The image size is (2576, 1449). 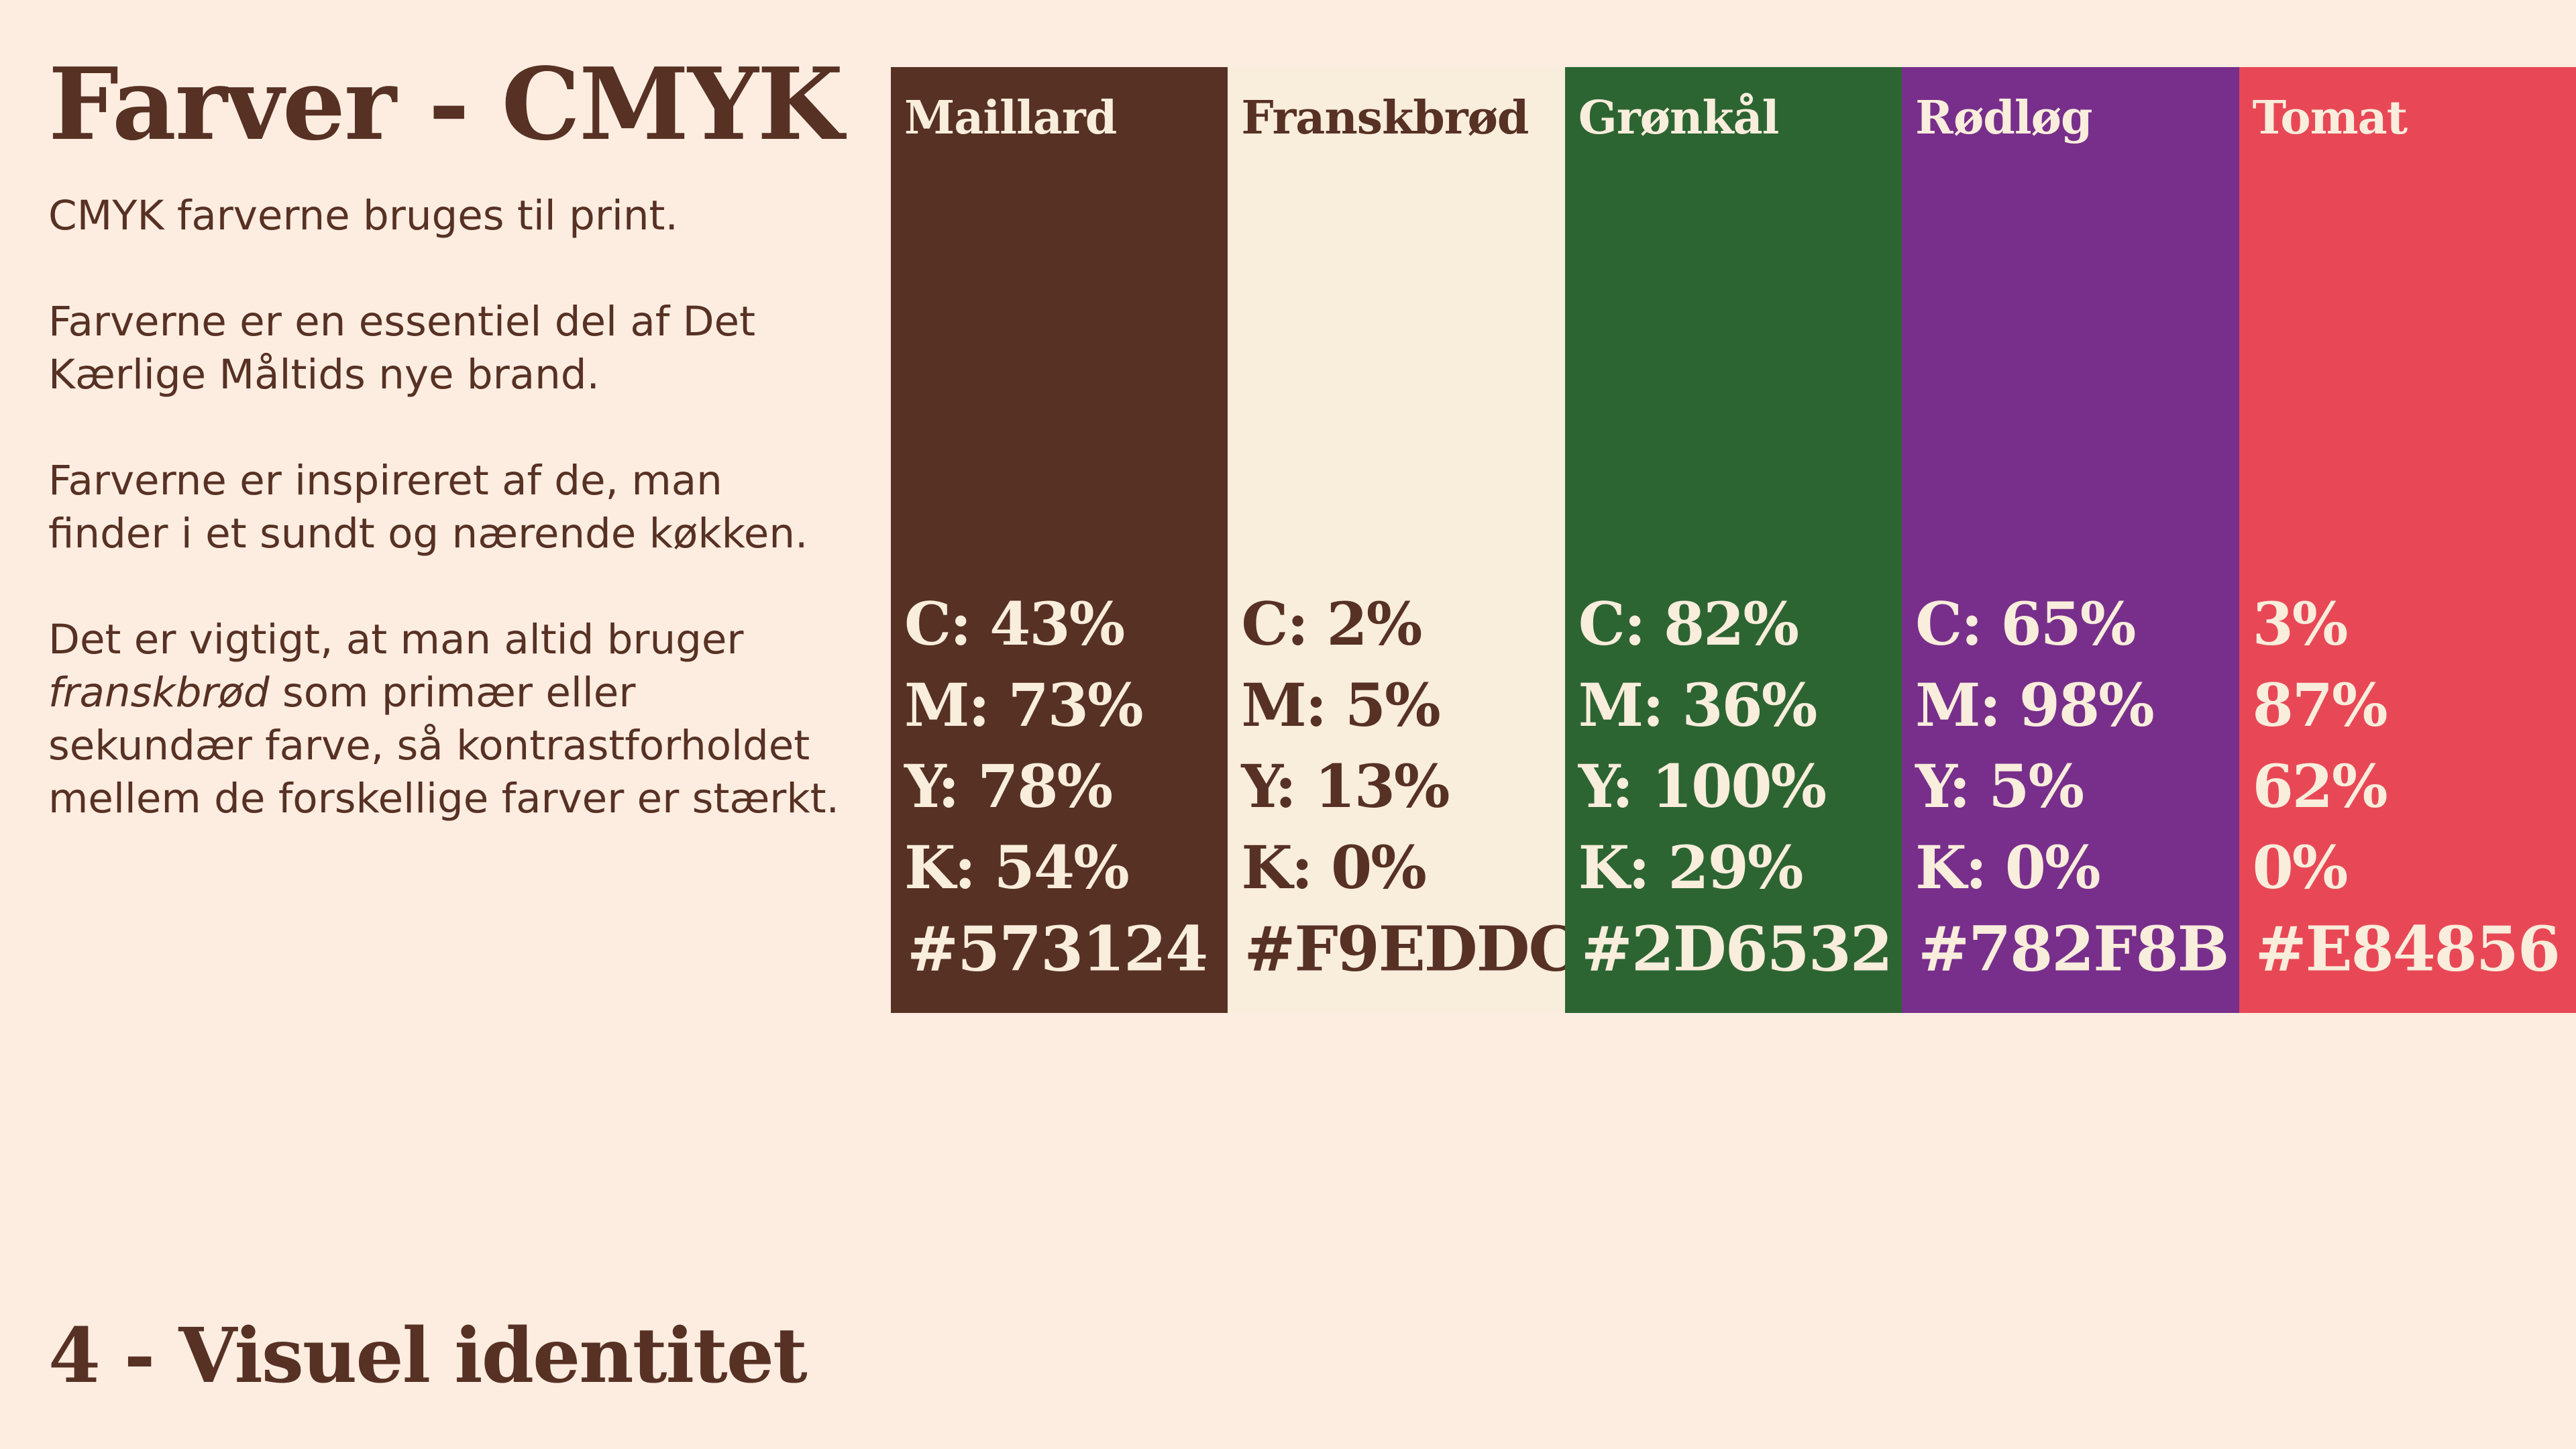 What do you see at coordinates (1736, 948) in the screenshot?
I see `swatch-hex: #2D6532` at bounding box center [1736, 948].